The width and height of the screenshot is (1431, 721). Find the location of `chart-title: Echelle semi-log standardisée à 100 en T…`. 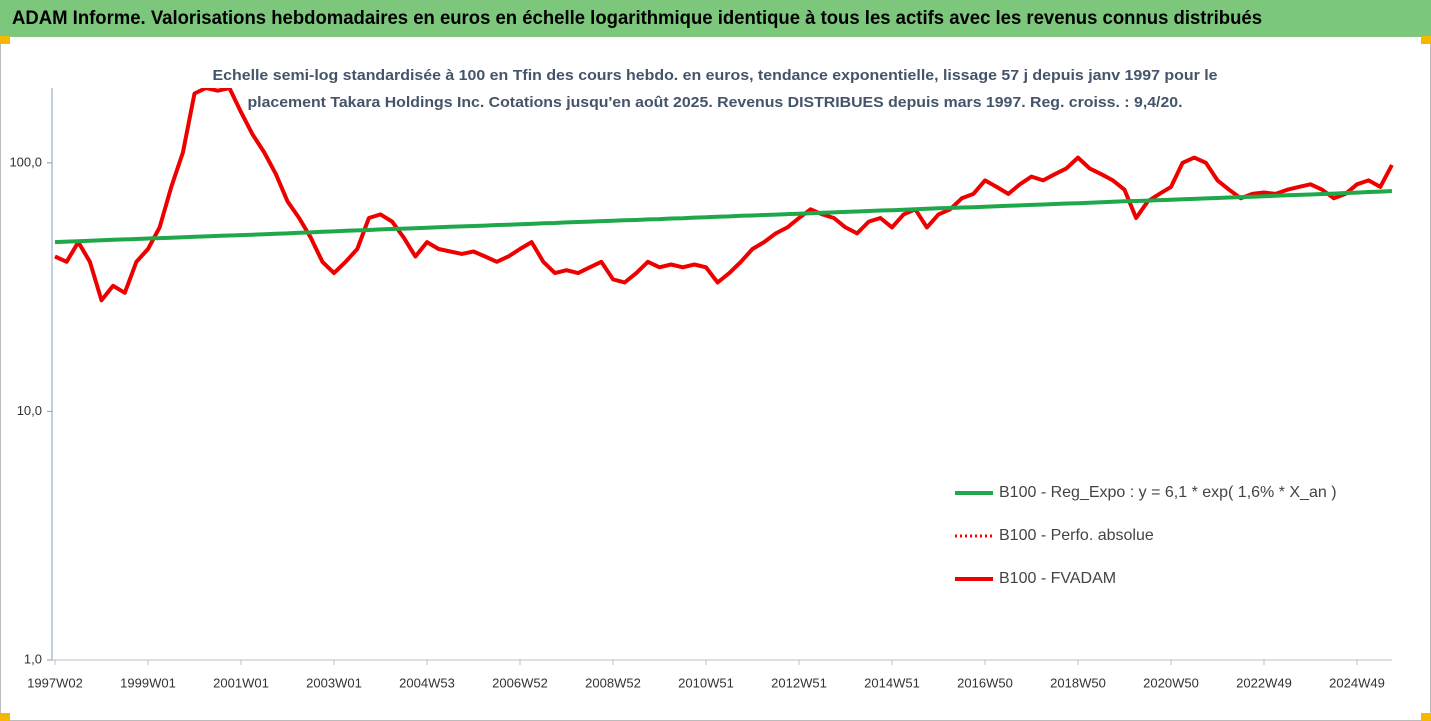

chart-title: Echelle semi-log standardisée à 100 en T… is located at coordinates (715, 75).